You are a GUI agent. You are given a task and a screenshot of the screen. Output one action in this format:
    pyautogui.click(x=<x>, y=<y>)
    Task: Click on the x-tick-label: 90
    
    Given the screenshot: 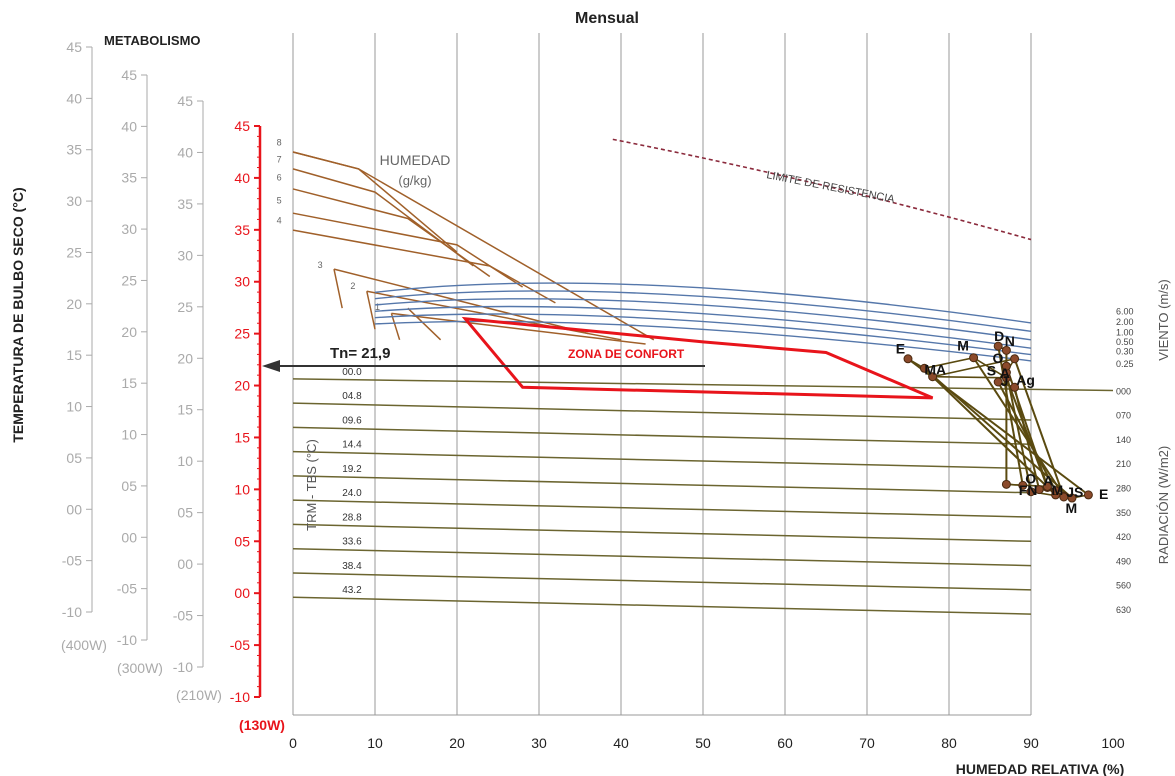 What is the action you would take?
    pyautogui.click(x=1031, y=743)
    